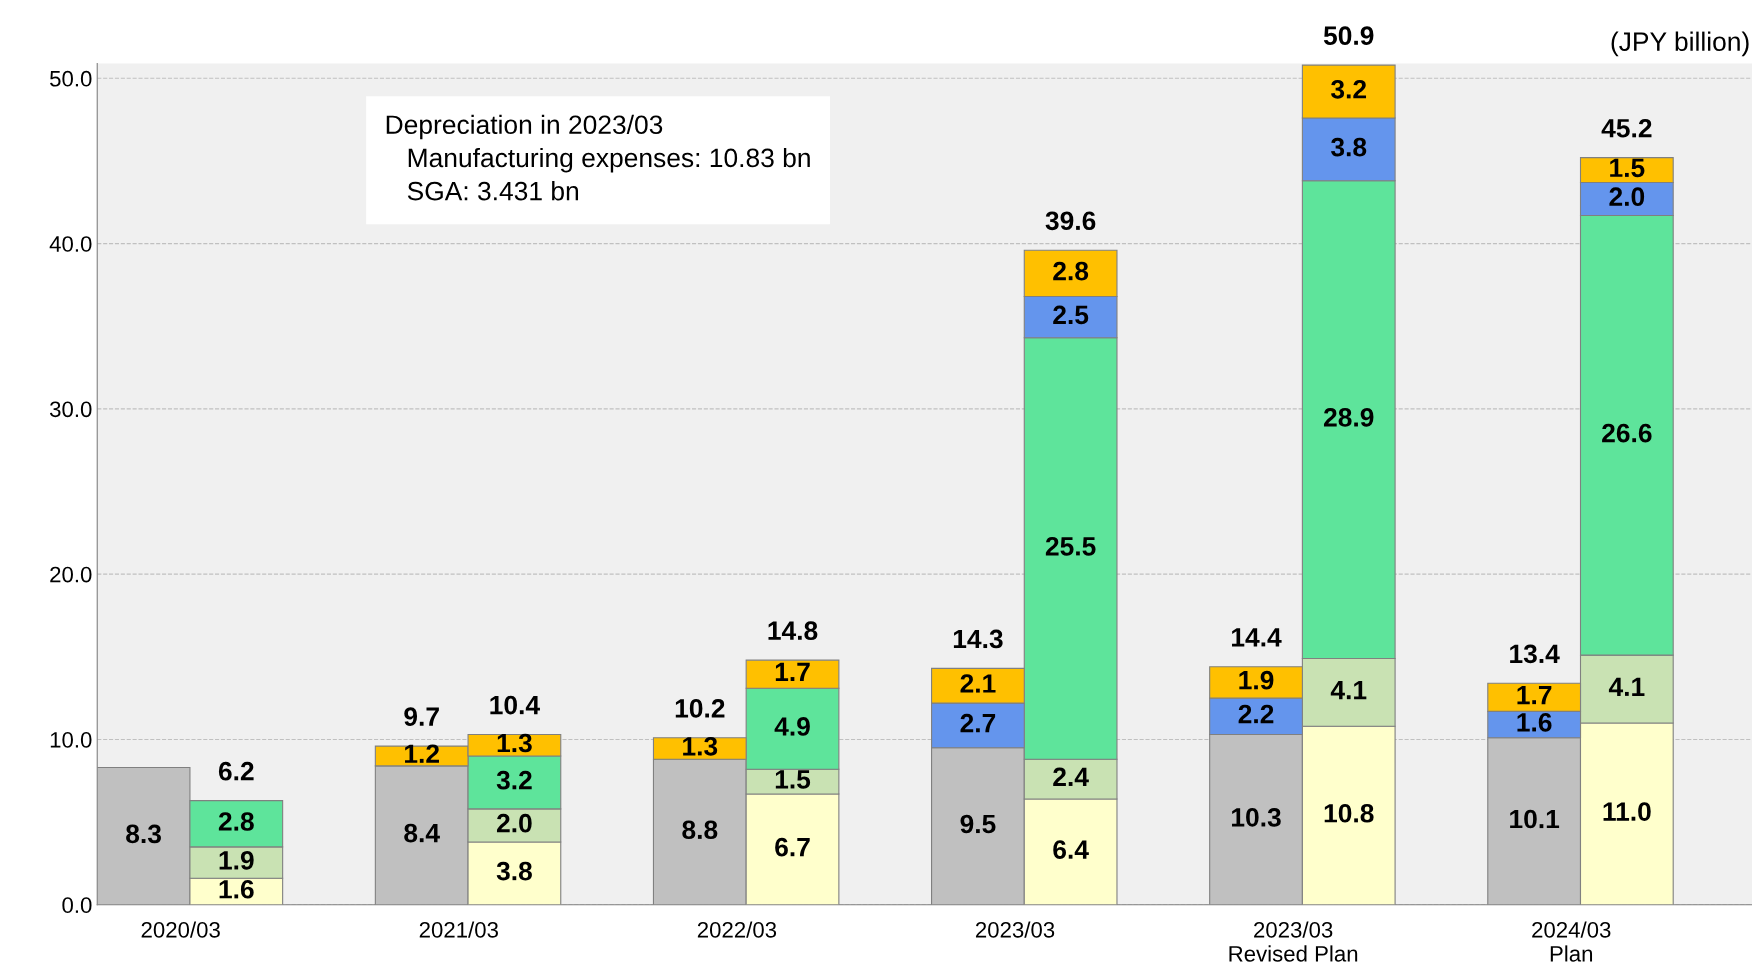 This screenshot has height=976, width=1752. Describe the element at coordinates (71, 740) in the screenshot. I see `y-tick-label: 10.0` at that location.